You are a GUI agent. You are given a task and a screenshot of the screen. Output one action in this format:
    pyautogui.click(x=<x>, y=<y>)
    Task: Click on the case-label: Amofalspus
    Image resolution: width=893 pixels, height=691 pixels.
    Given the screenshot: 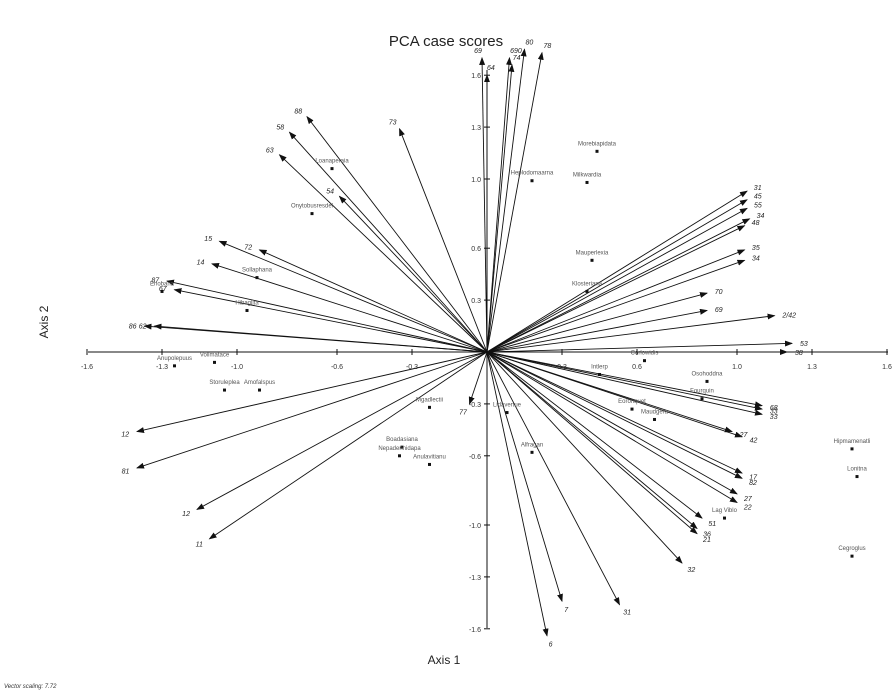 What is the action you would take?
    pyautogui.click(x=259, y=383)
    